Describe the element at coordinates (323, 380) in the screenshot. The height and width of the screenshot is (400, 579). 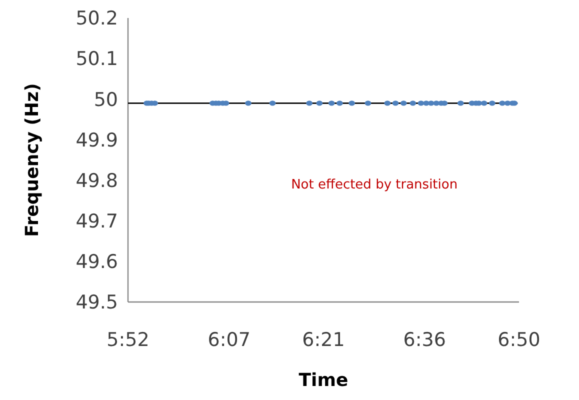
I see `x-axis-title: Time` at that location.